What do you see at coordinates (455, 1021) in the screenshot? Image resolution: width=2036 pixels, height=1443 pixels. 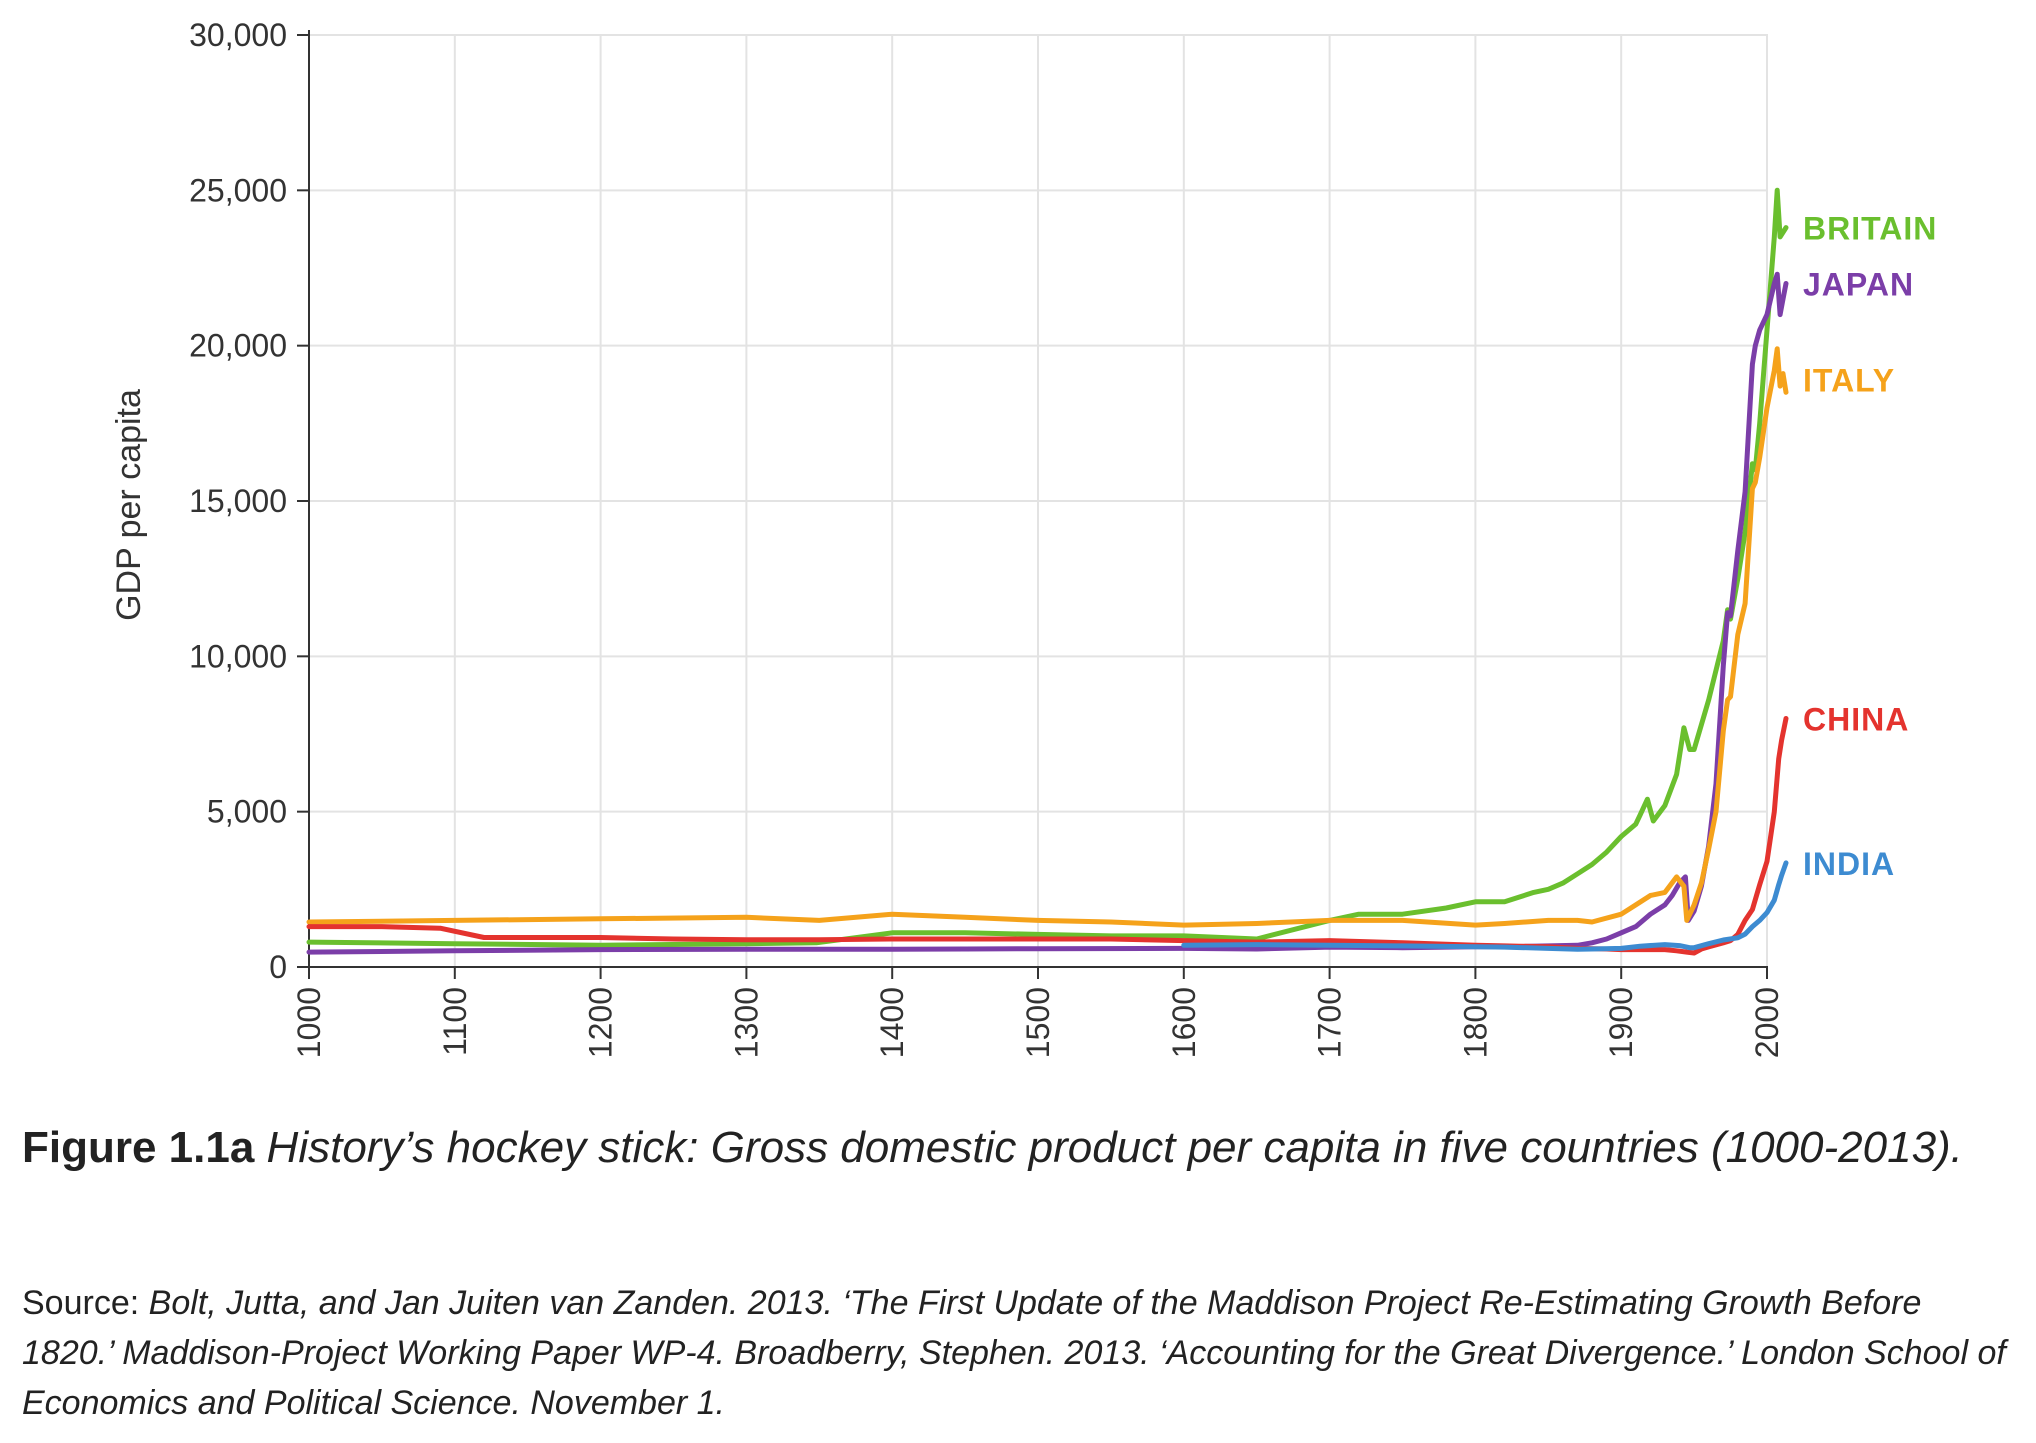 I see `x-tick-label: 1100` at bounding box center [455, 1021].